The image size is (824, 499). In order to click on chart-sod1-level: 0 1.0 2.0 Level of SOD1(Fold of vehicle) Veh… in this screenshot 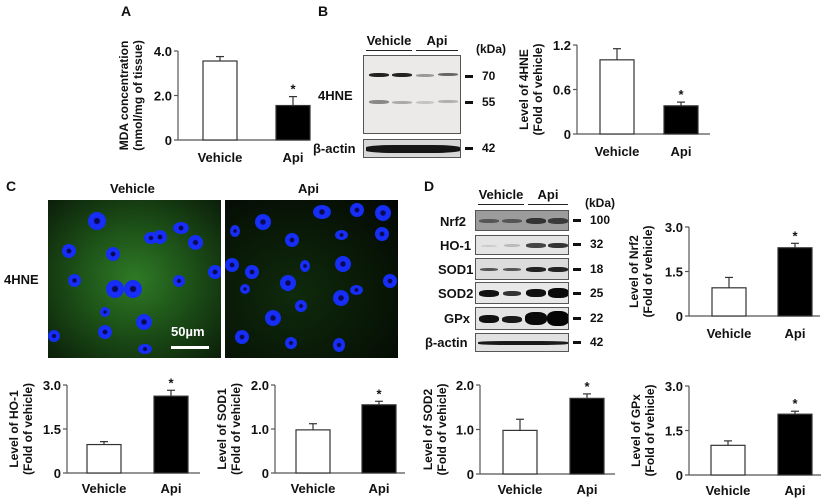, I will do `click(310, 437)`.